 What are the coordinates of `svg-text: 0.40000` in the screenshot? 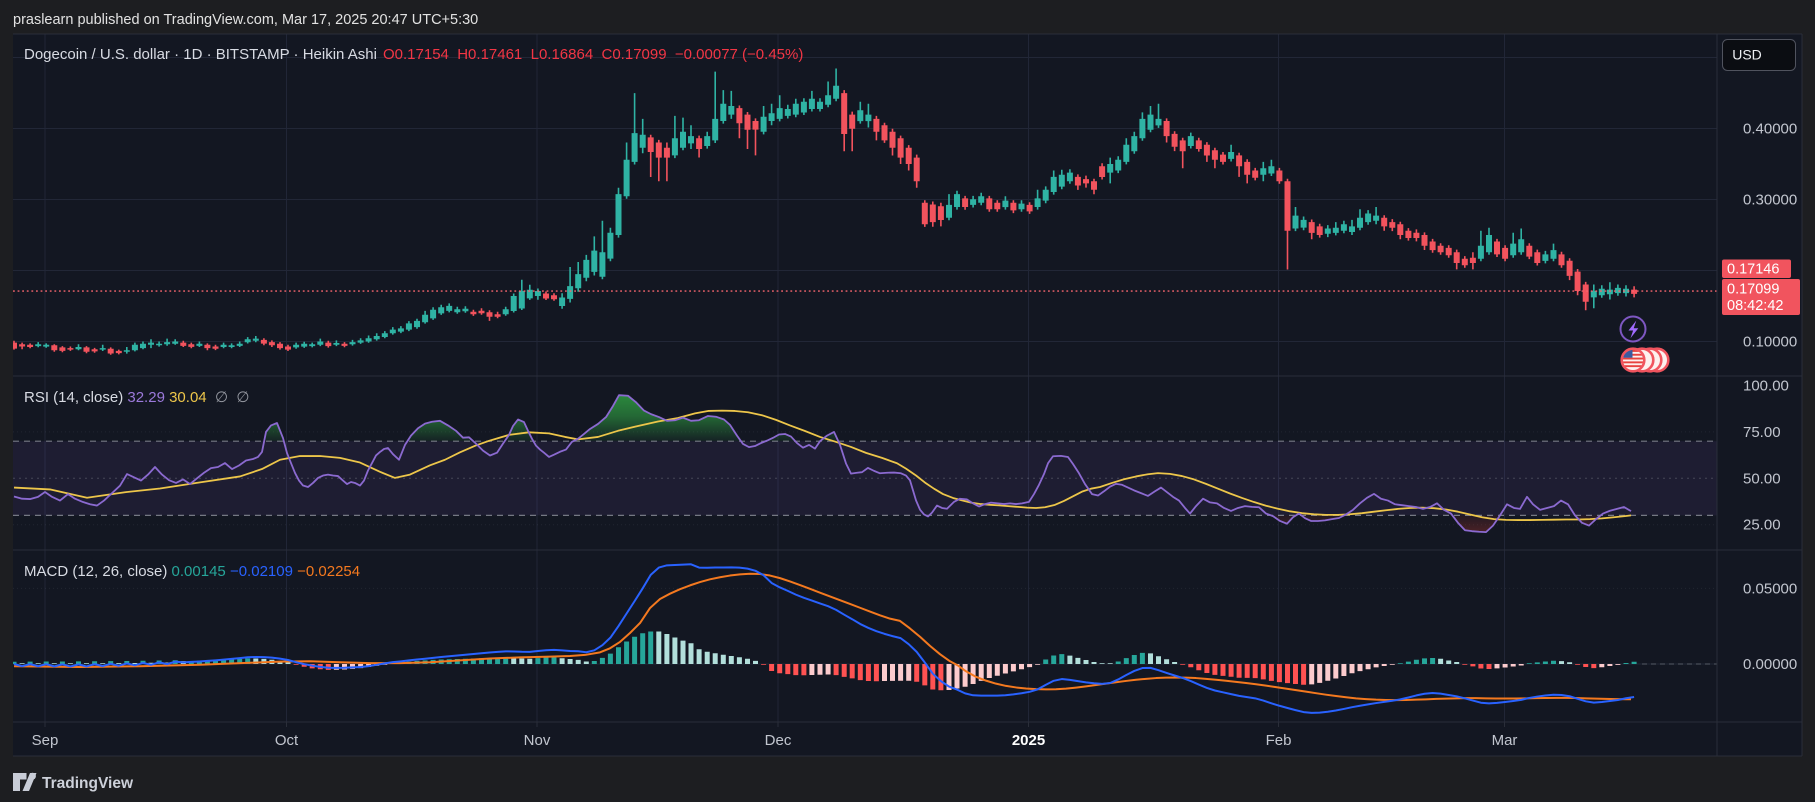 It's located at (1770, 129).